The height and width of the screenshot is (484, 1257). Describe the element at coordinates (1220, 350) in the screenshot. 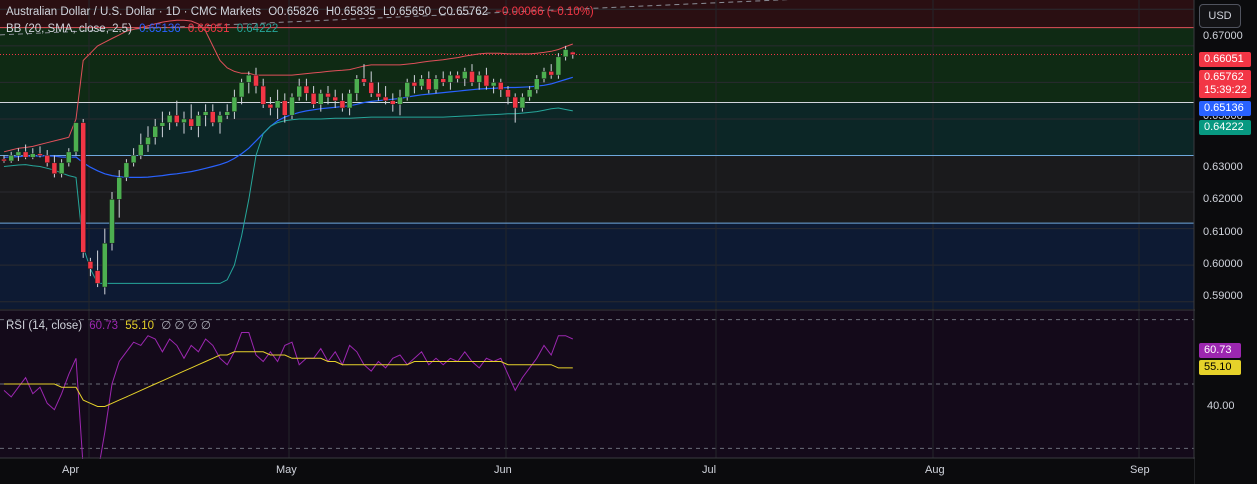

I see `rsi-tag: 60.73` at that location.